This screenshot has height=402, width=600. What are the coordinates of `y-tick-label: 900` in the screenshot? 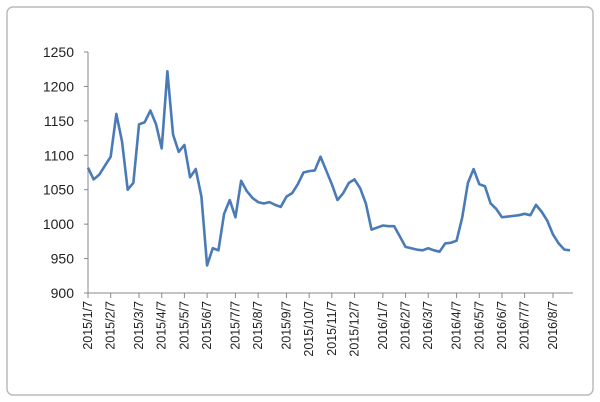 It's located at (63, 293).